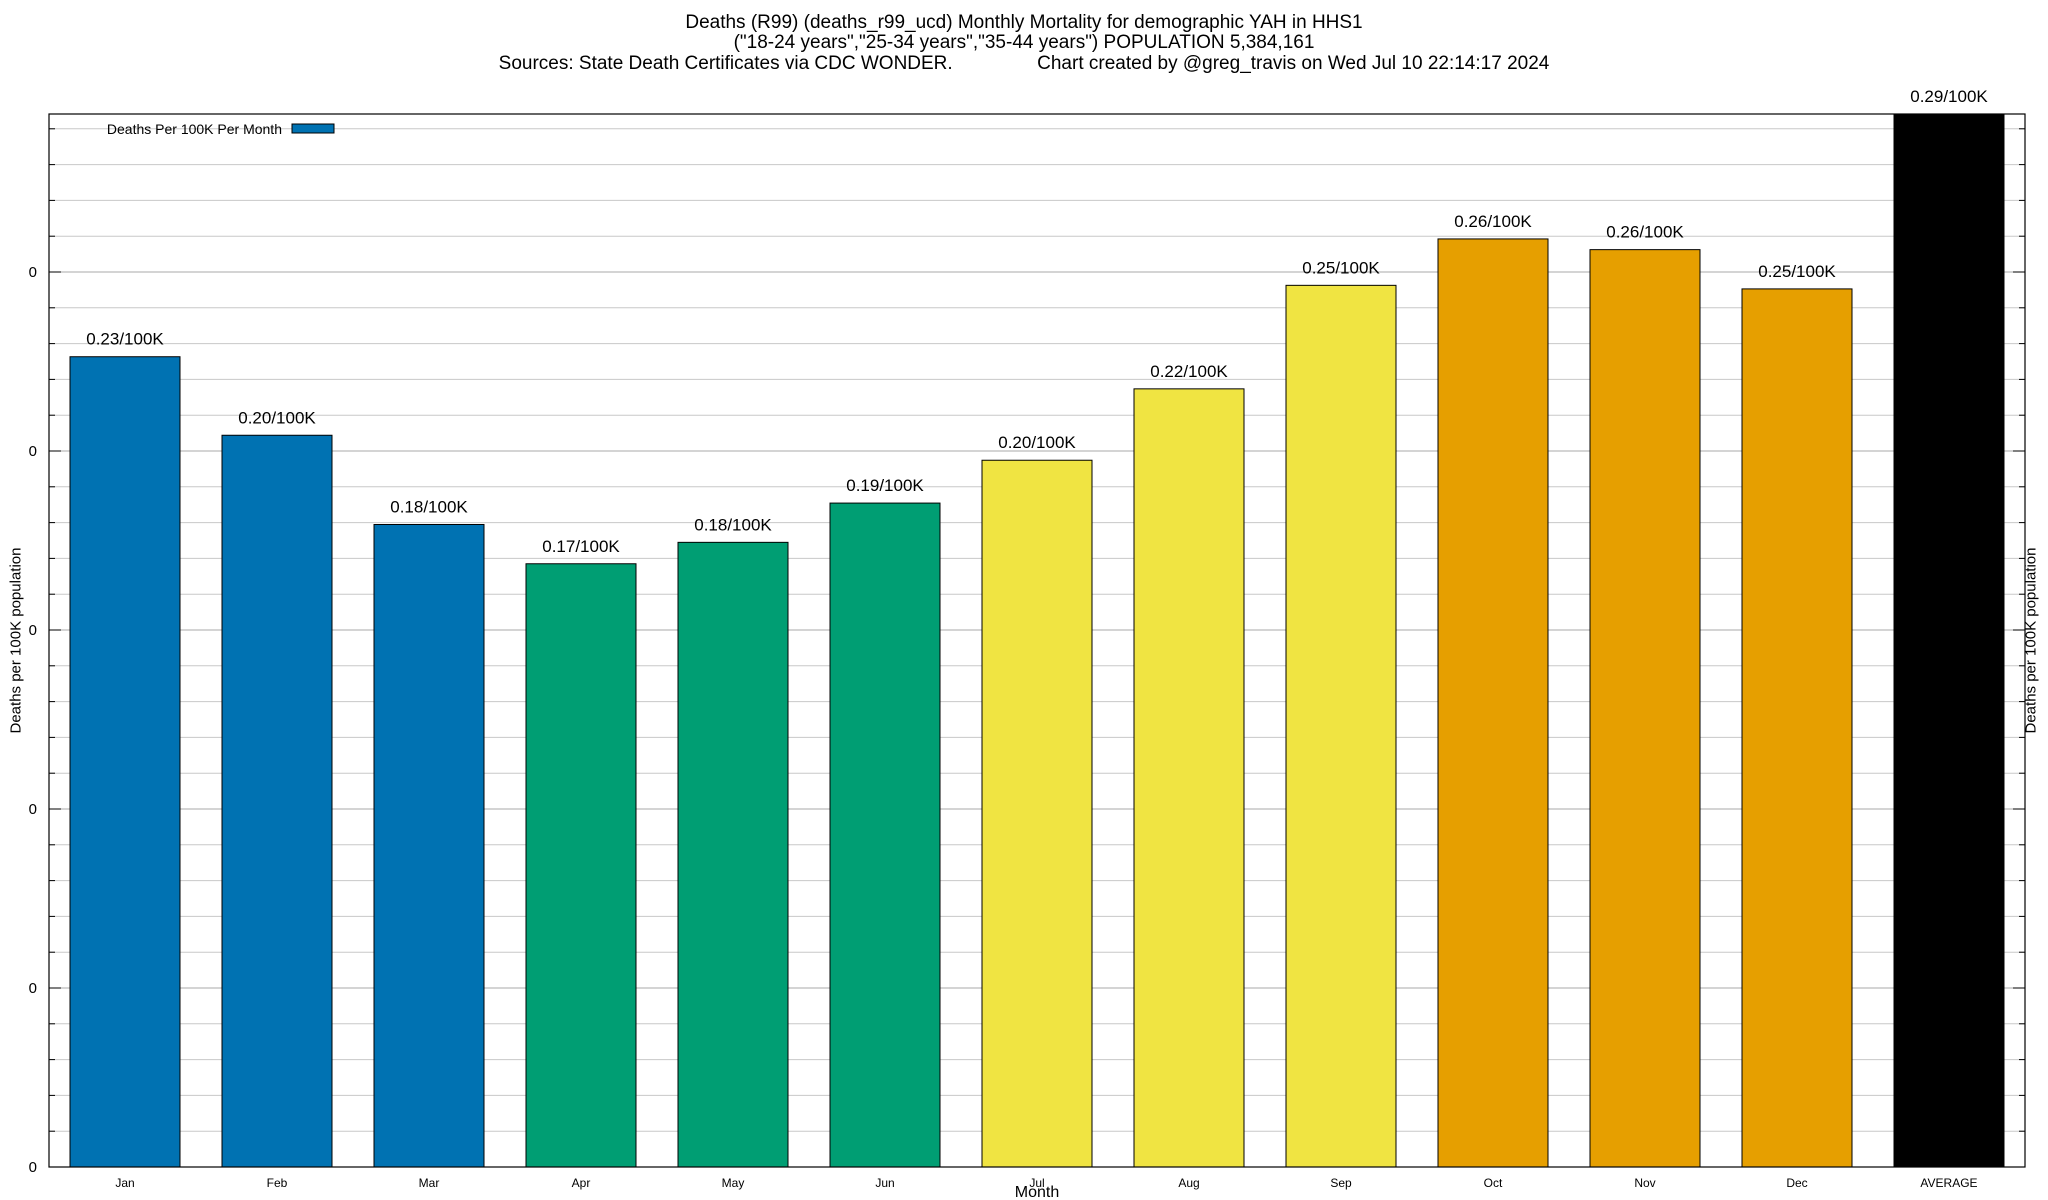 The width and height of the screenshot is (2048, 1200). Describe the element at coordinates (1341, 726) in the screenshot. I see `bar-sep` at that location.